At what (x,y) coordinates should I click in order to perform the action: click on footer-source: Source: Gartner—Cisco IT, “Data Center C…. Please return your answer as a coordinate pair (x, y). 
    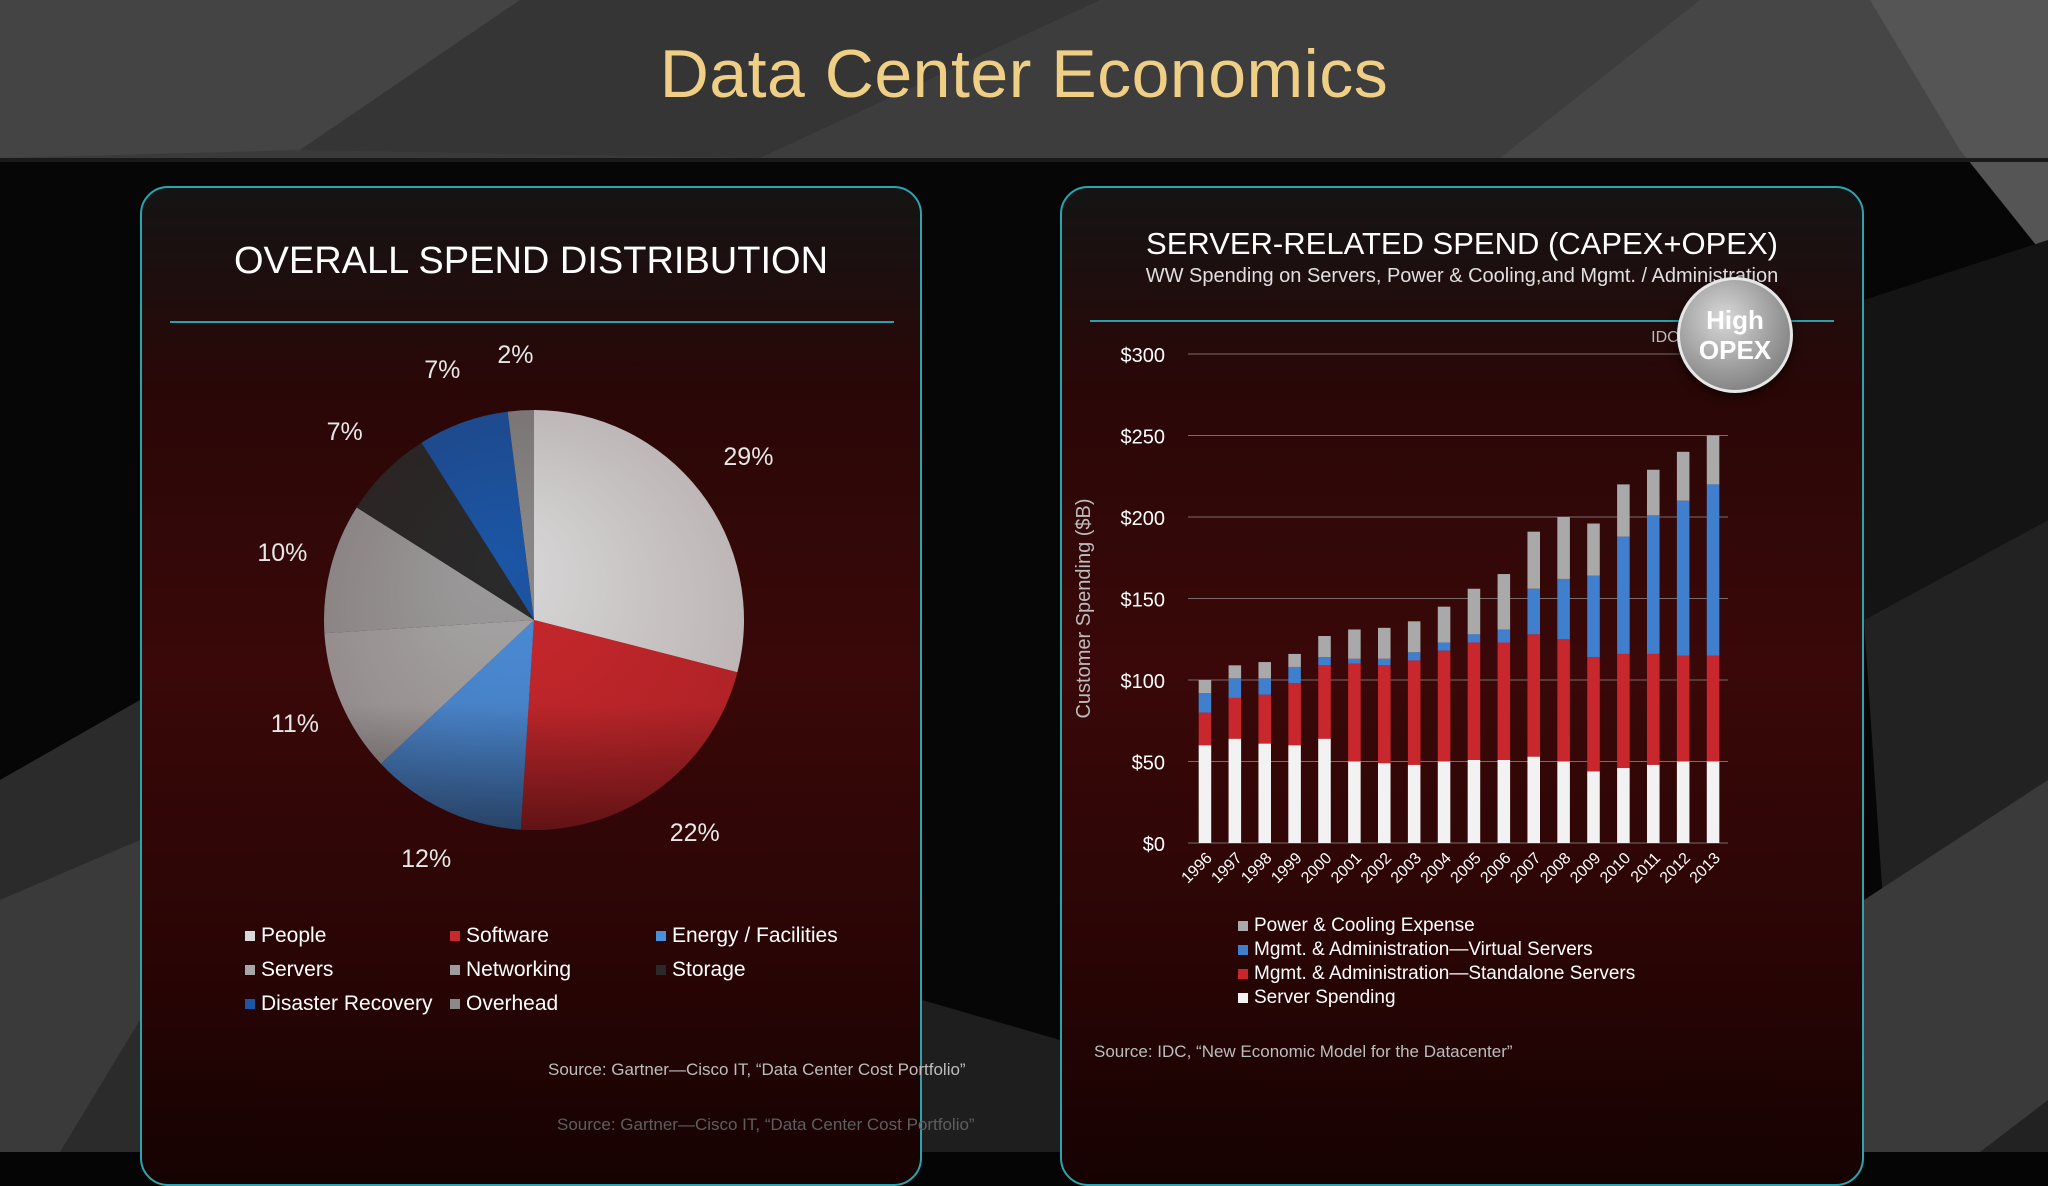
    Looking at the image, I should click on (766, 1124).